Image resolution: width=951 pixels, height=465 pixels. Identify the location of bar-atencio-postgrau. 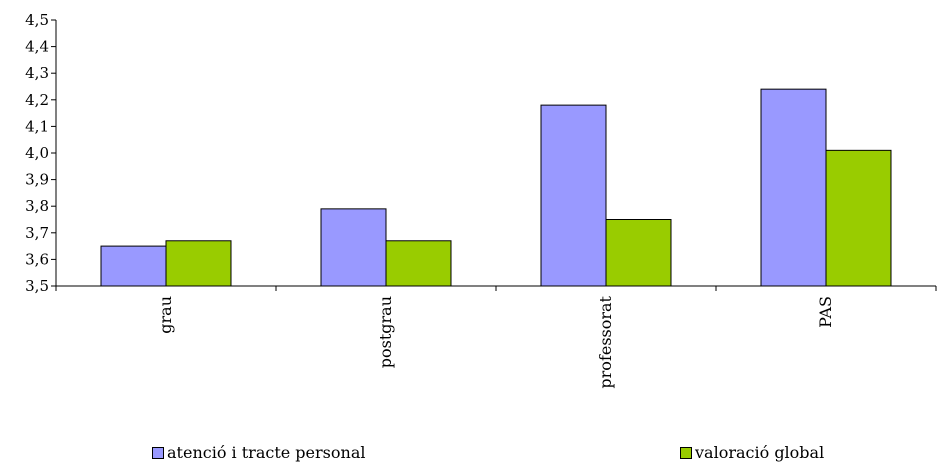
(353, 247).